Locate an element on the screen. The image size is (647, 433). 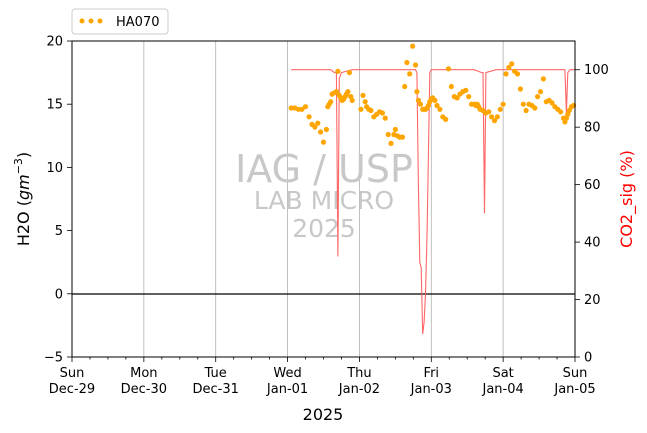
x-axis-label: 2025 is located at coordinates (323, 414).